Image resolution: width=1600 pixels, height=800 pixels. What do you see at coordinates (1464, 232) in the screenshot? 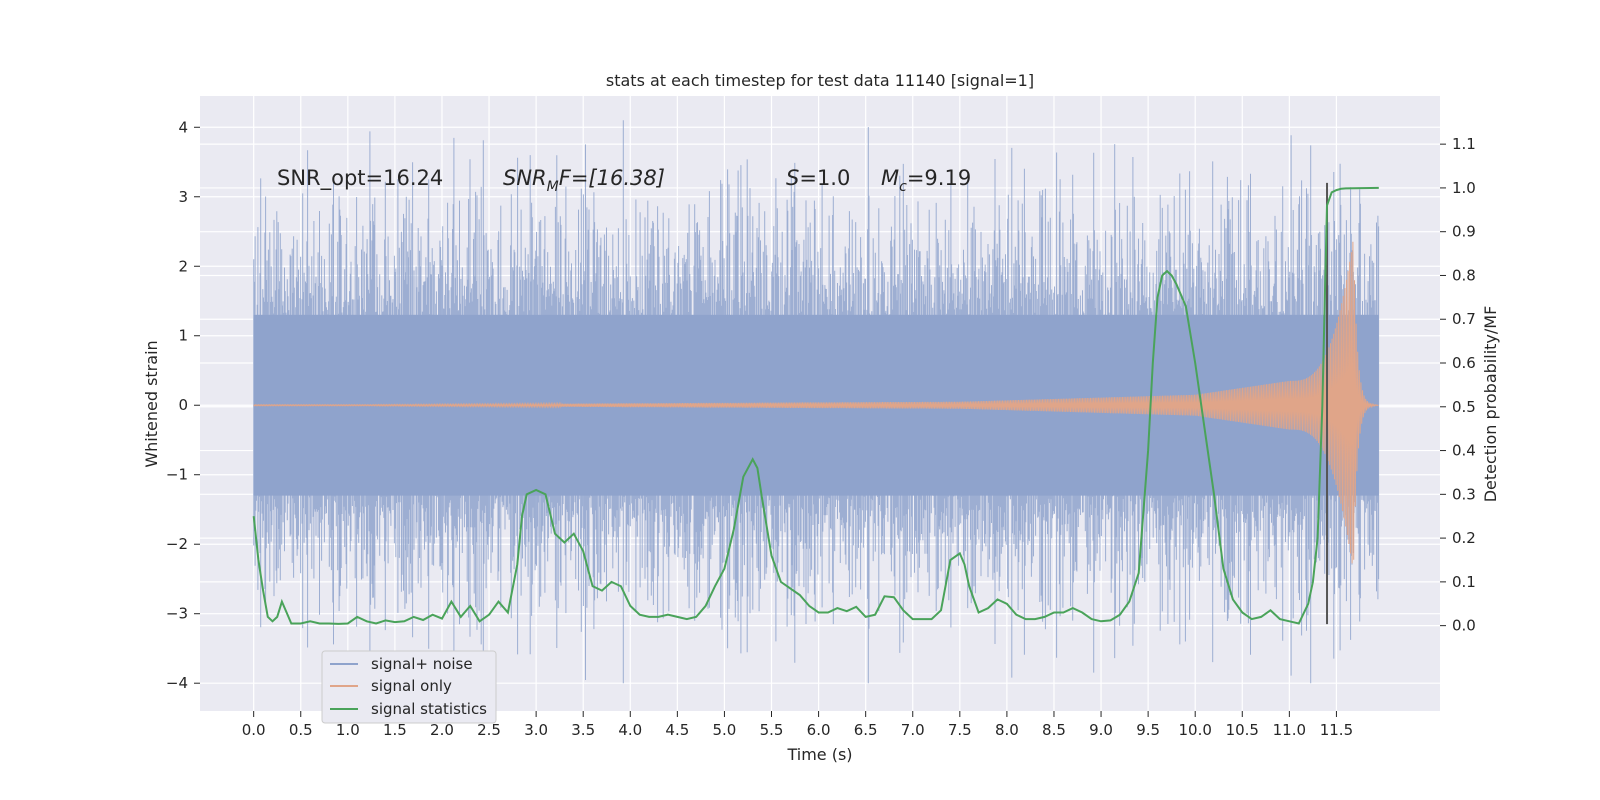
I see `yr-tick-label-9: 0.9` at bounding box center [1464, 232].